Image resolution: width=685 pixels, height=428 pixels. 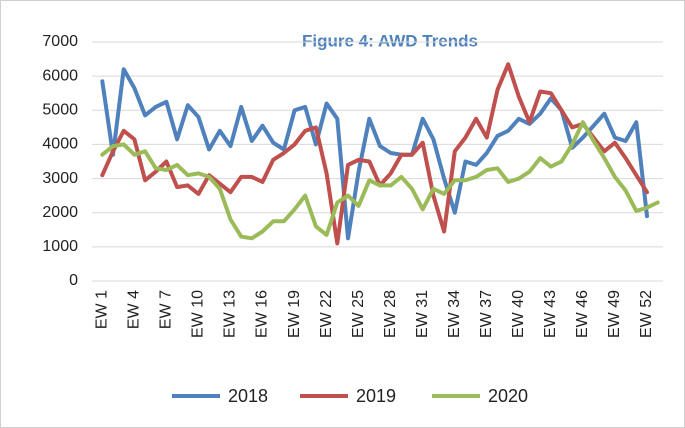 What do you see at coordinates (326, 314) in the screenshot?
I see `x-tick-label: EW 22` at bounding box center [326, 314].